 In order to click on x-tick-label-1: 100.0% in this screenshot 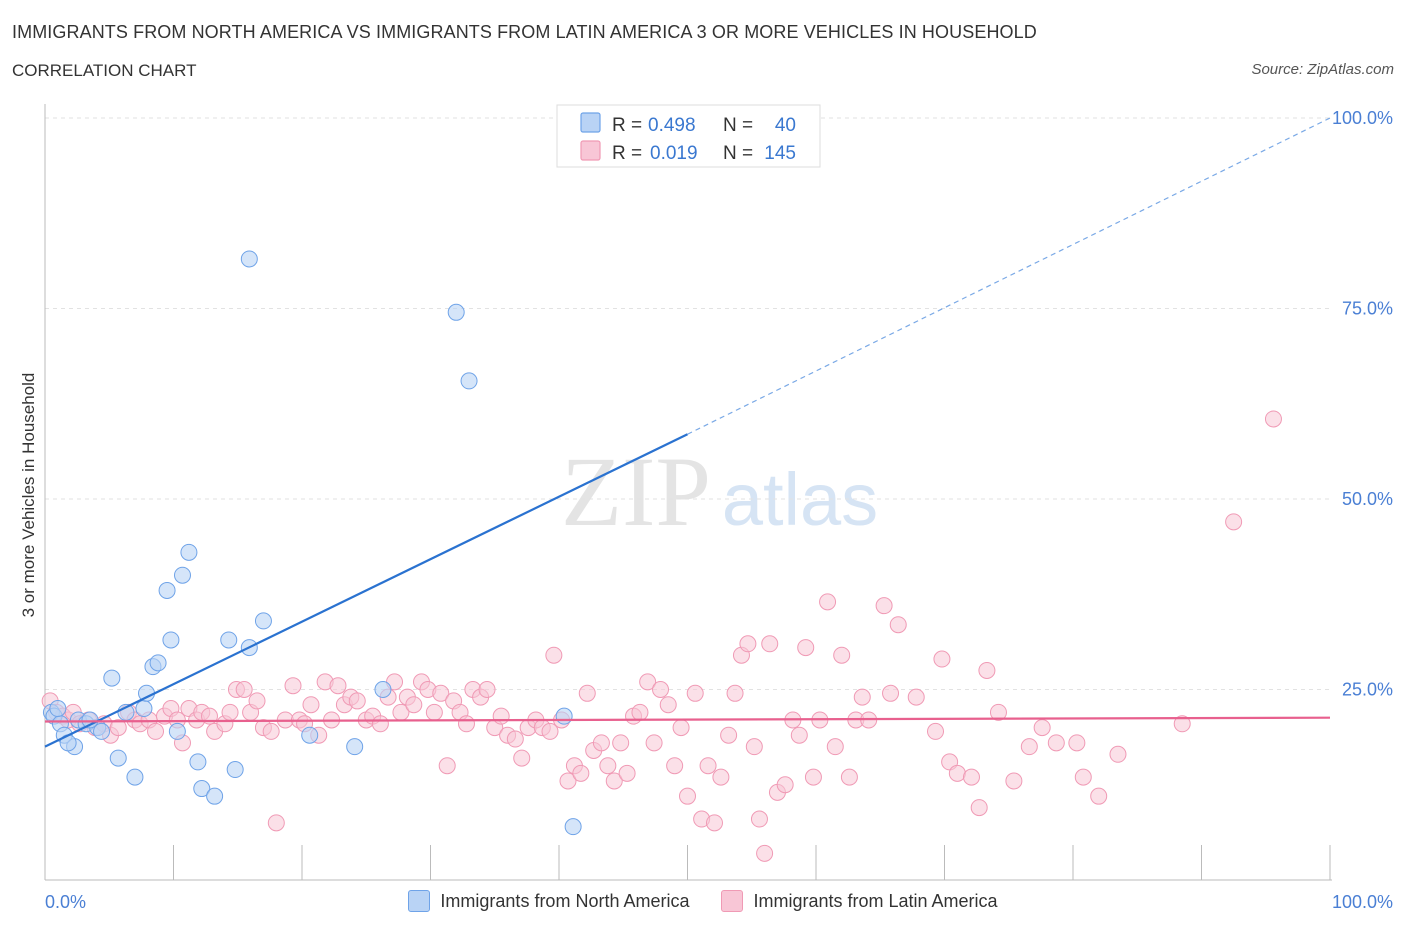, I will do `click(1362, 902)`.